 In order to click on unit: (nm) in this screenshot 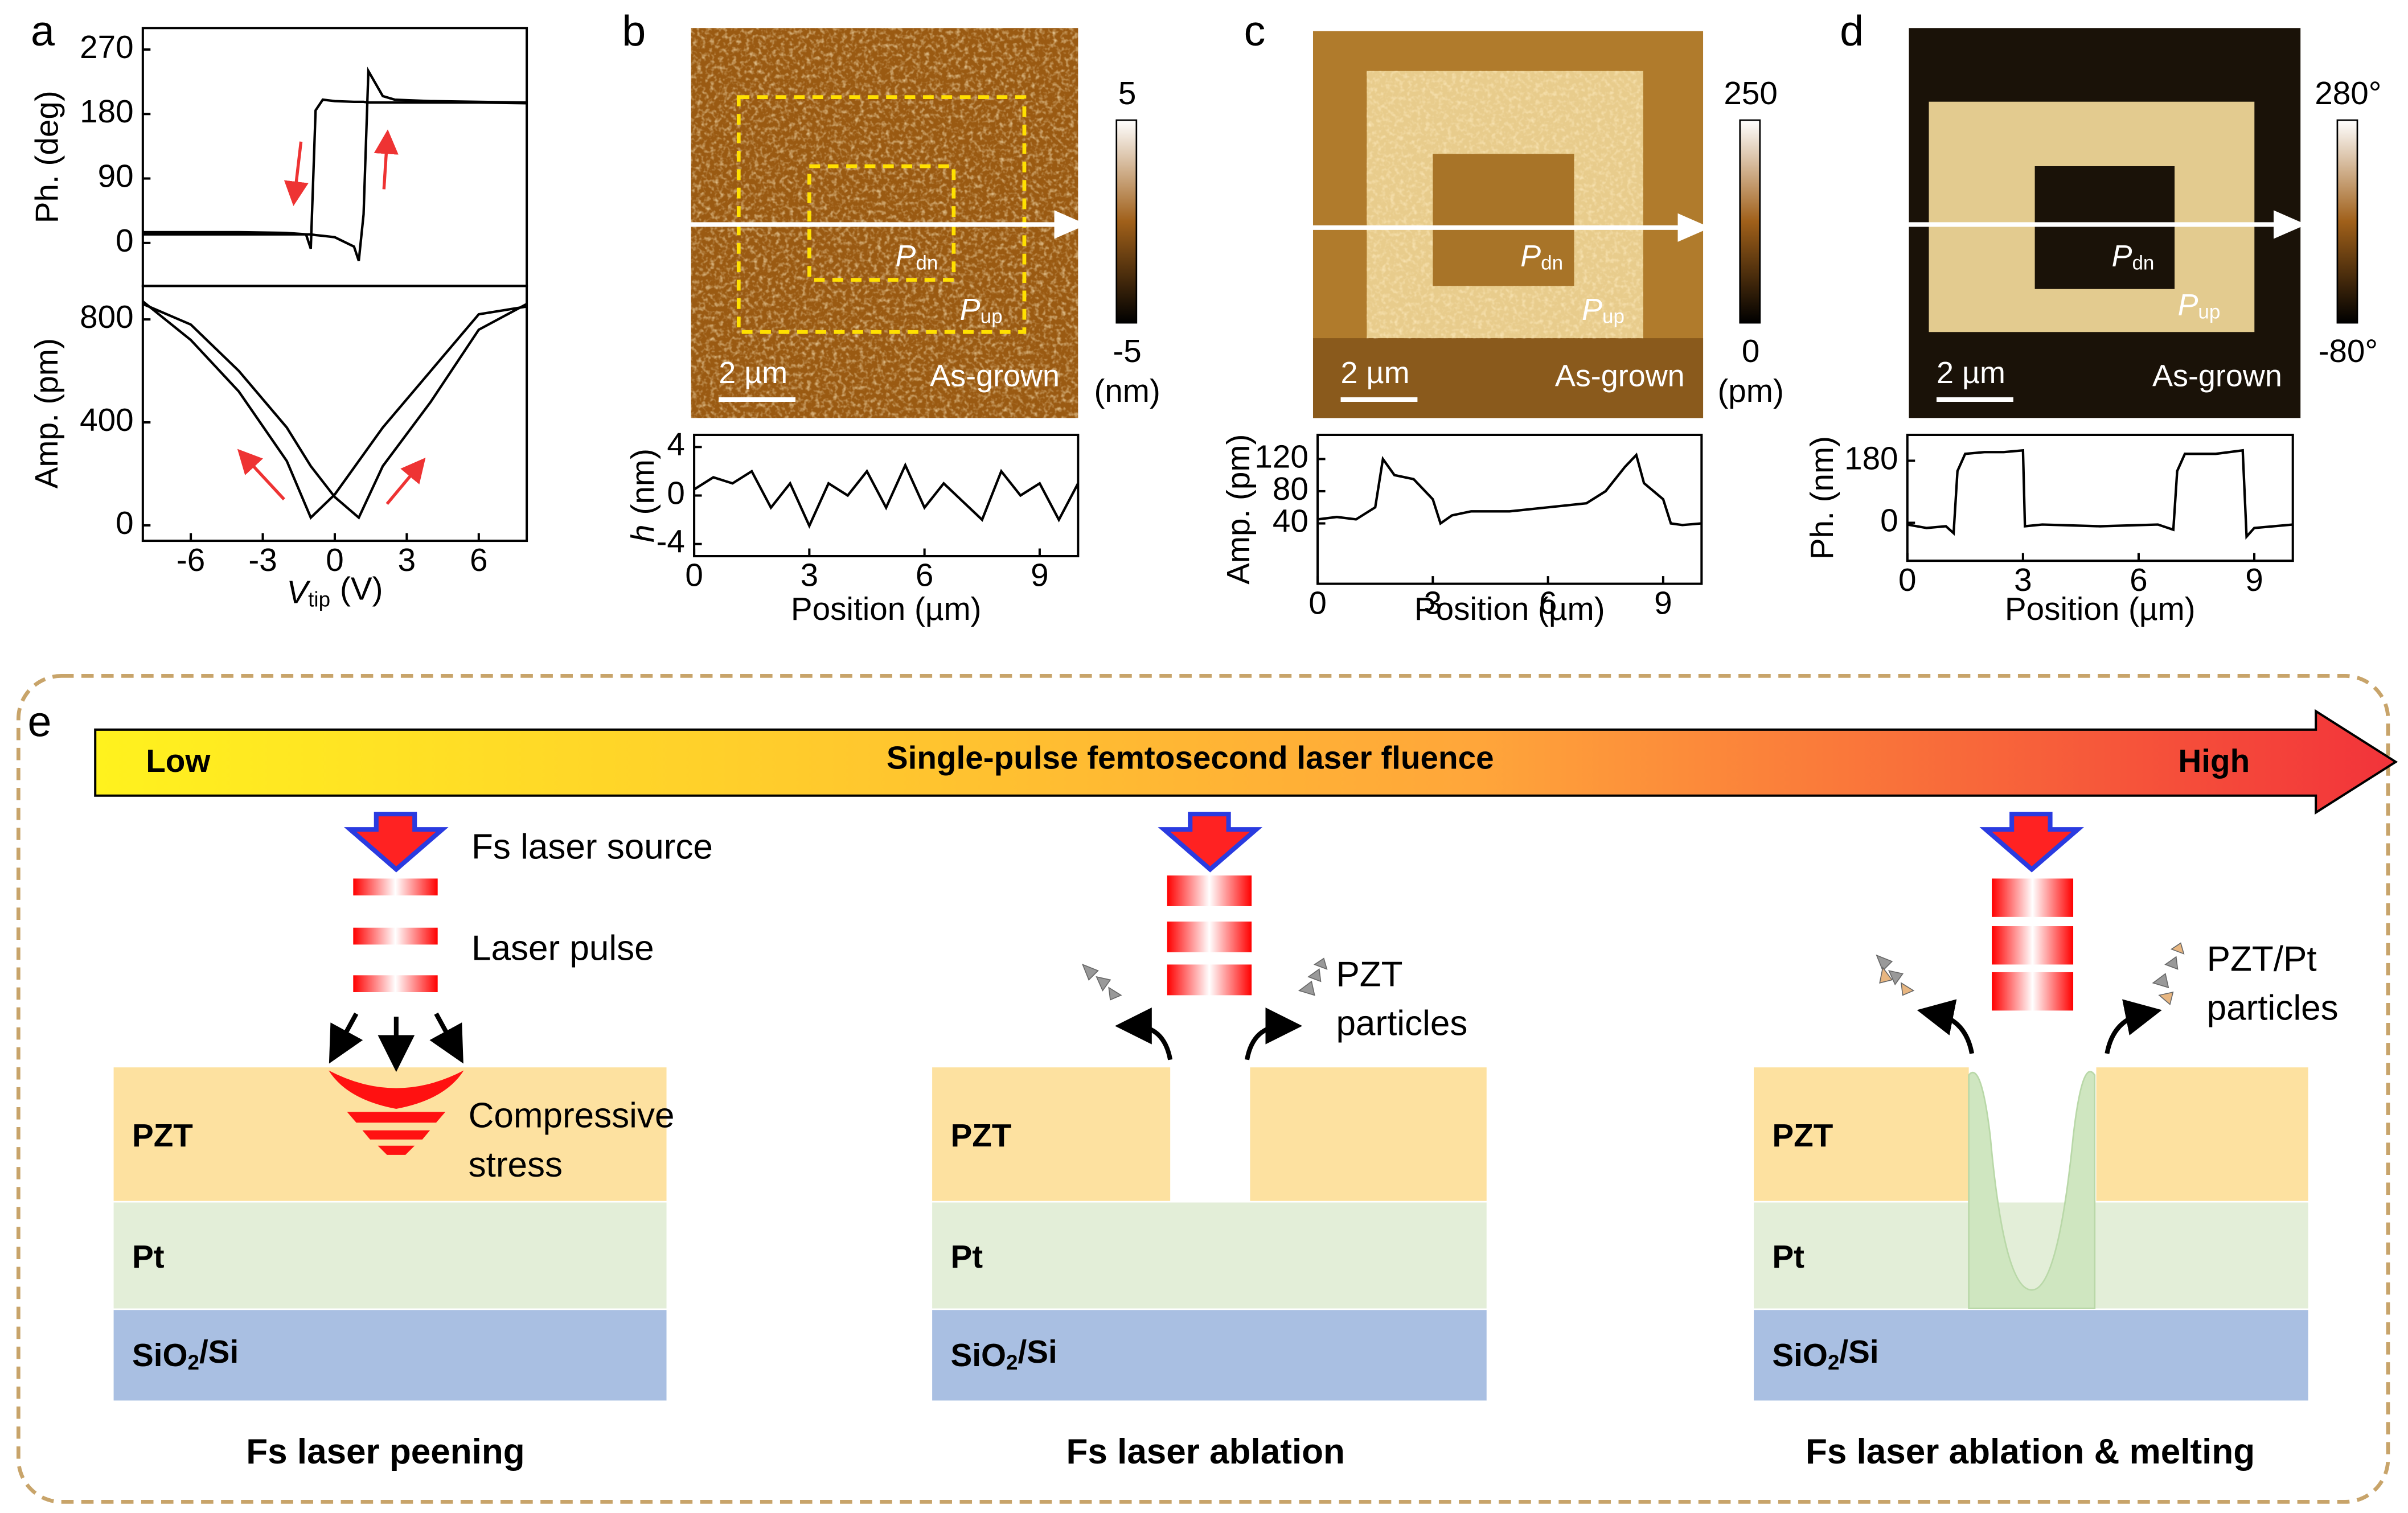, I will do `click(643, 482)`.